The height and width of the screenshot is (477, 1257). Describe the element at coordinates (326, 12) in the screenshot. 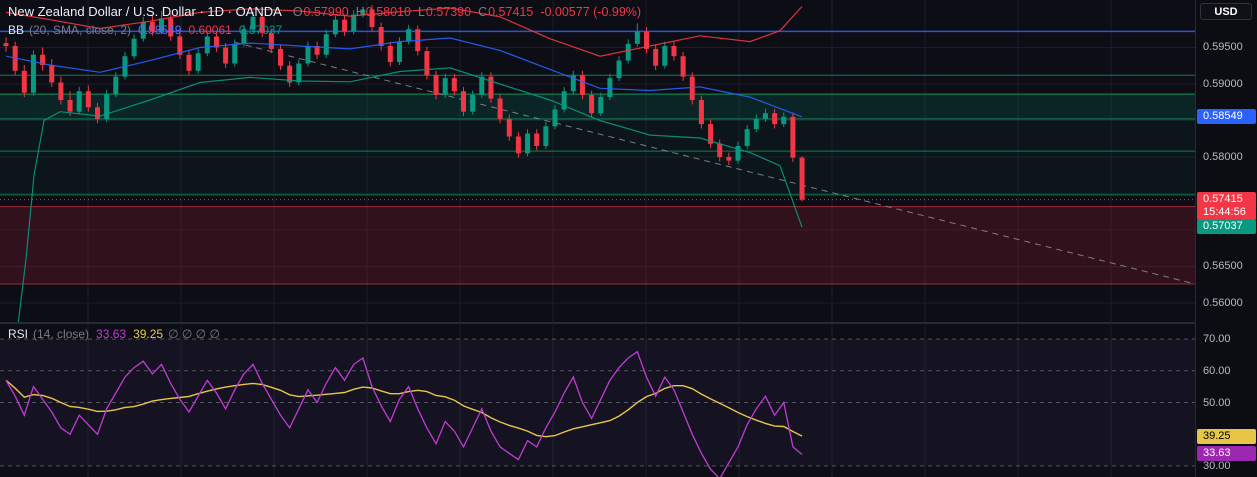

I see `ohlc-open-value: 0.57990` at that location.